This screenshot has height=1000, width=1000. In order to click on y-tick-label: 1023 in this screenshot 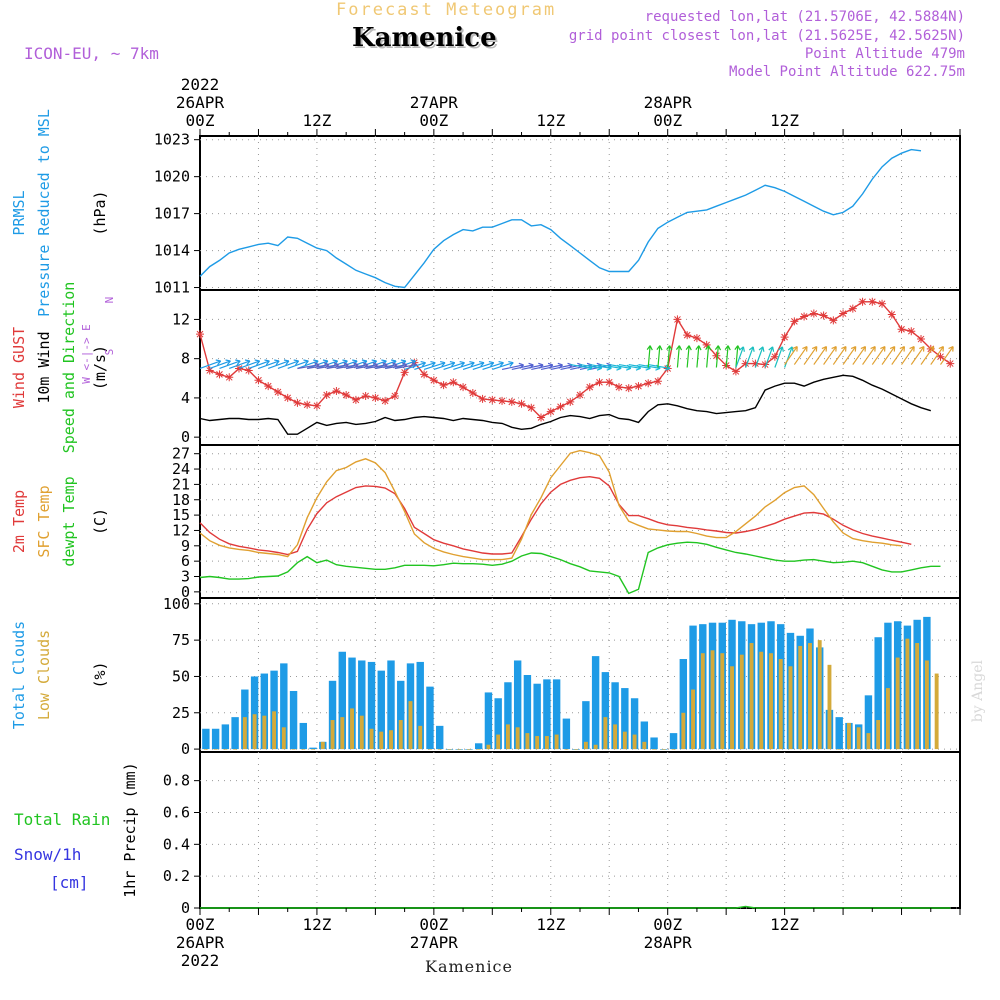, I will do `click(172, 140)`.